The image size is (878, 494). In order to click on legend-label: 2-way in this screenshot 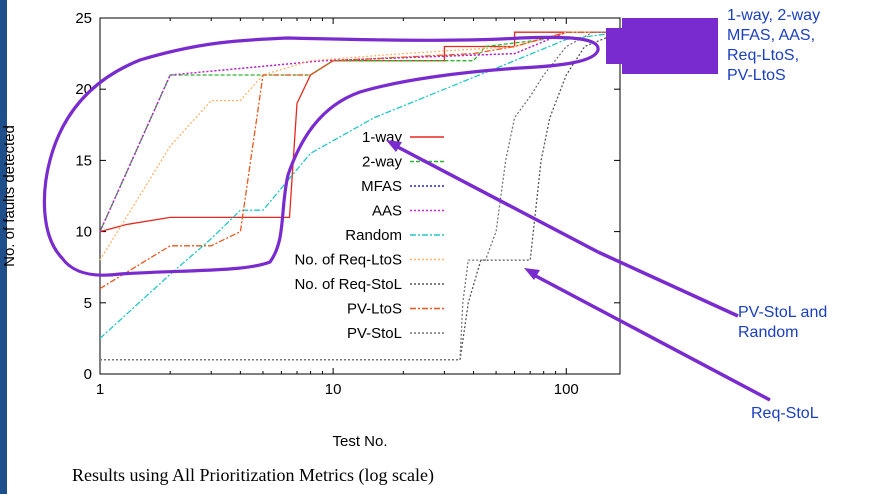, I will do `click(382, 162)`.